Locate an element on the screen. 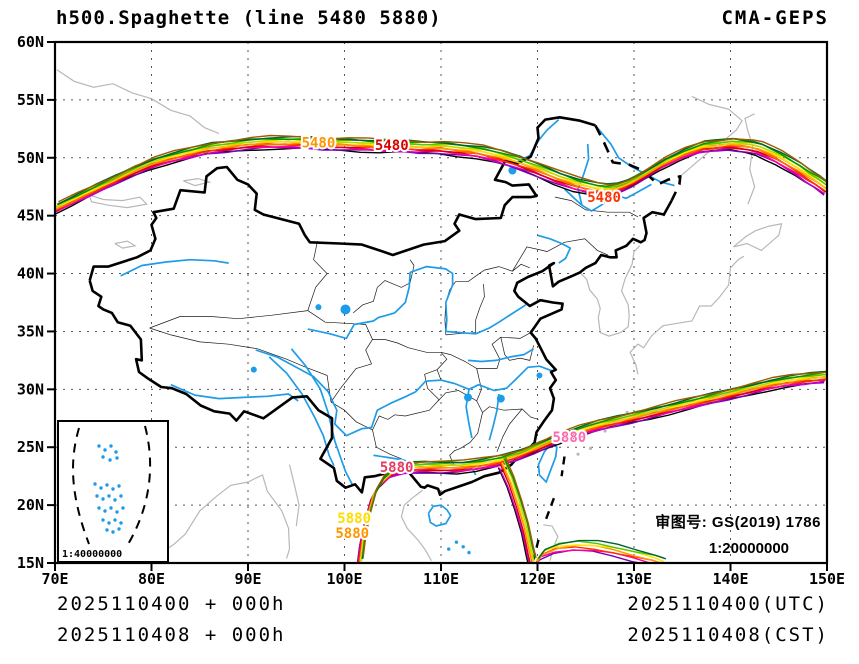 This screenshot has width=859, height=664. x-tick-label: 90E is located at coordinates (247, 579).